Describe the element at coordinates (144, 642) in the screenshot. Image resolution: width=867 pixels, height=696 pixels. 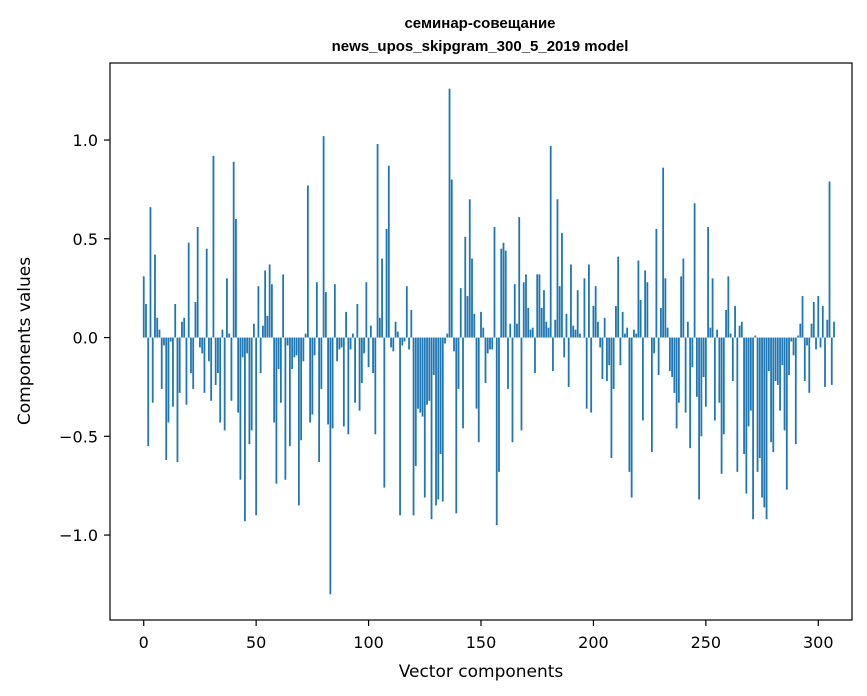
I see `x-tick-label-0: 0` at that location.